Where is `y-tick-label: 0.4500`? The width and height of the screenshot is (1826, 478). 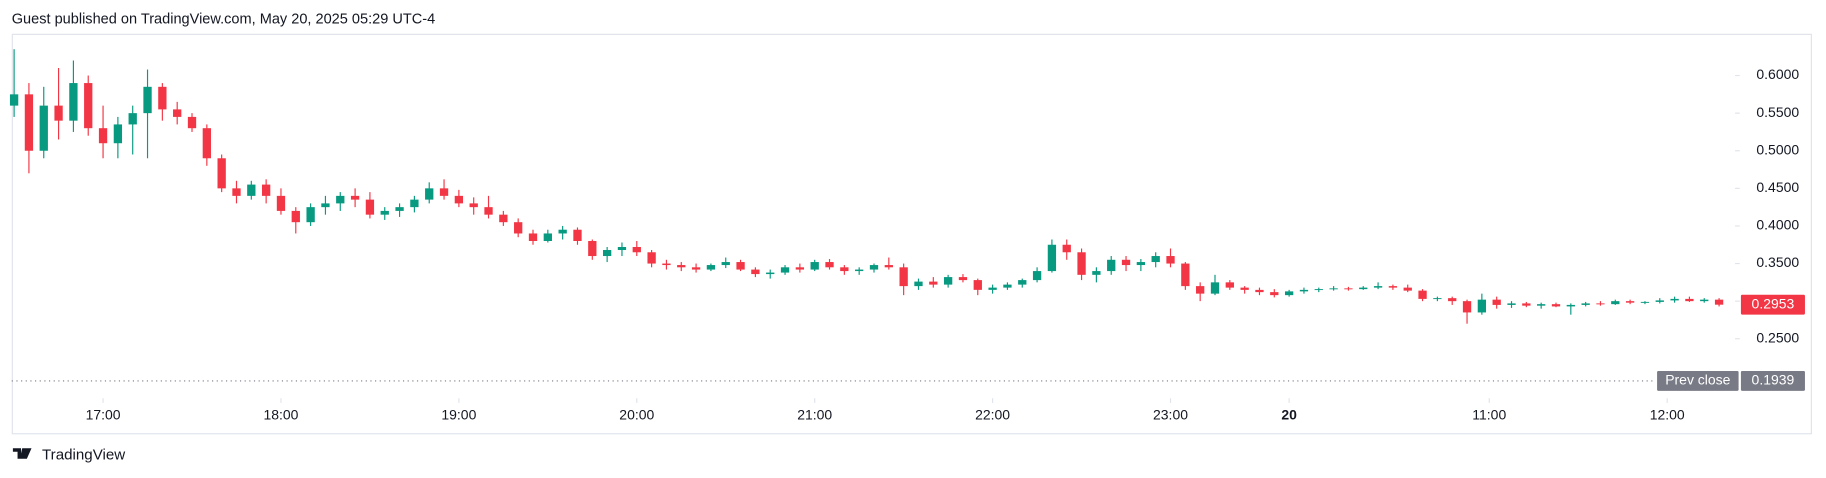
y-tick-label: 0.4500 is located at coordinates (1777, 187).